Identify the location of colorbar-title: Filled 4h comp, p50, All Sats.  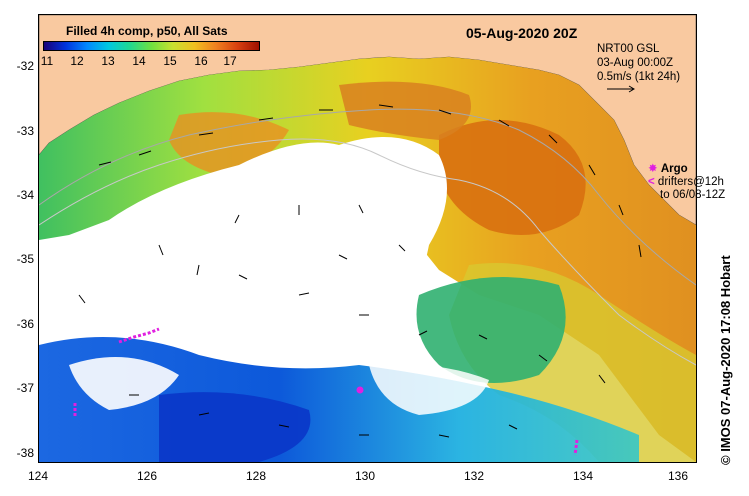
(147, 31).